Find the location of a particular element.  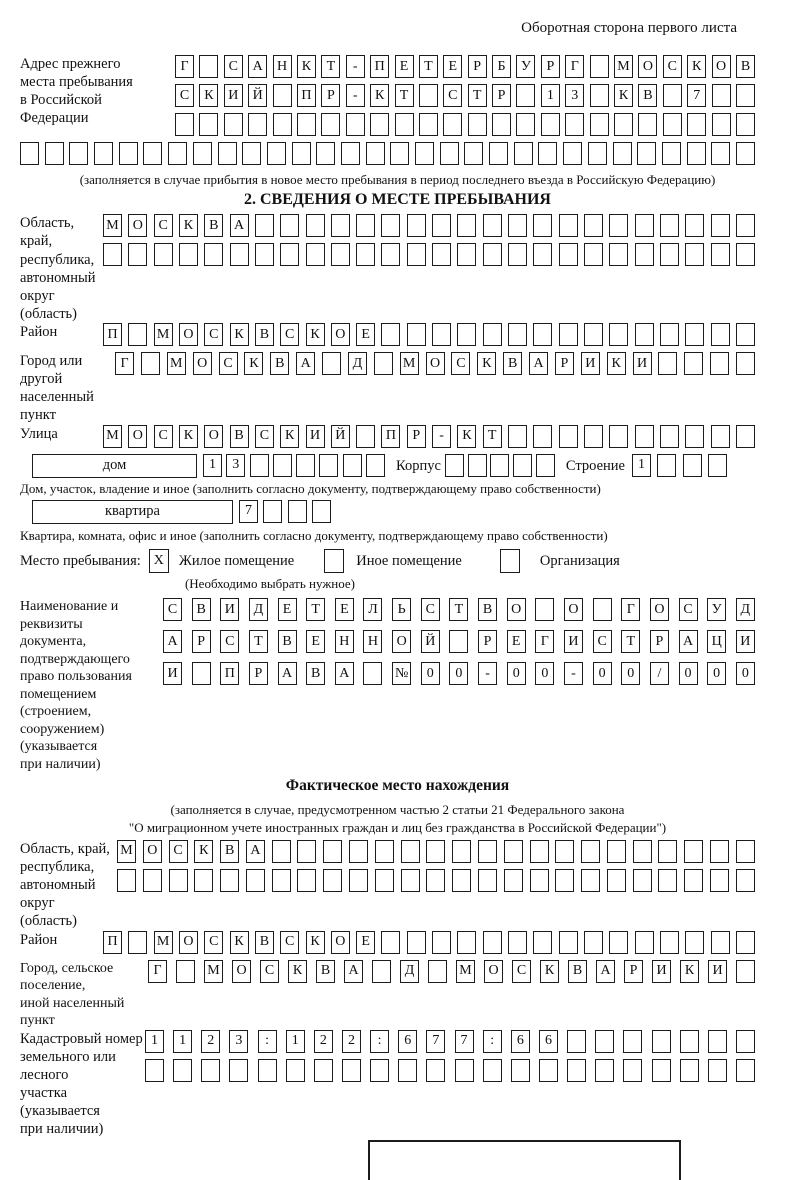

form-cell: У is located at coordinates (526, 66).